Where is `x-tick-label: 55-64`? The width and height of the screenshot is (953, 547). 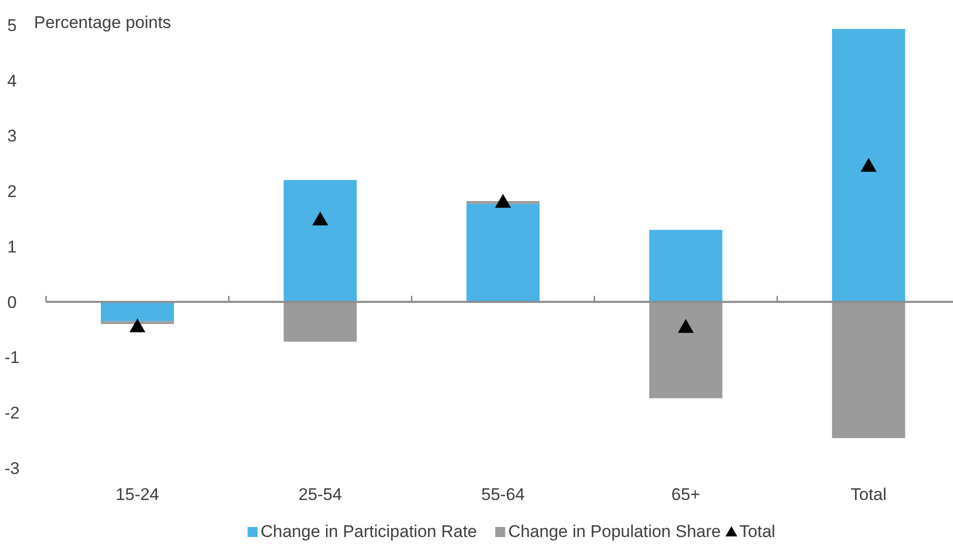
x-tick-label: 55-64 is located at coordinates (503, 494).